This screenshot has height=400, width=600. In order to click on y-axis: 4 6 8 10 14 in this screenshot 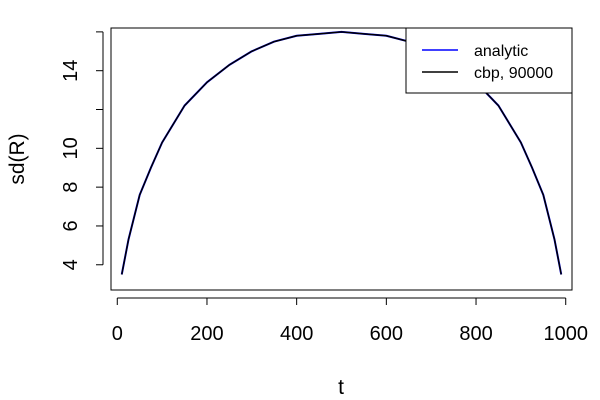, I will do `click(82, 150)`.